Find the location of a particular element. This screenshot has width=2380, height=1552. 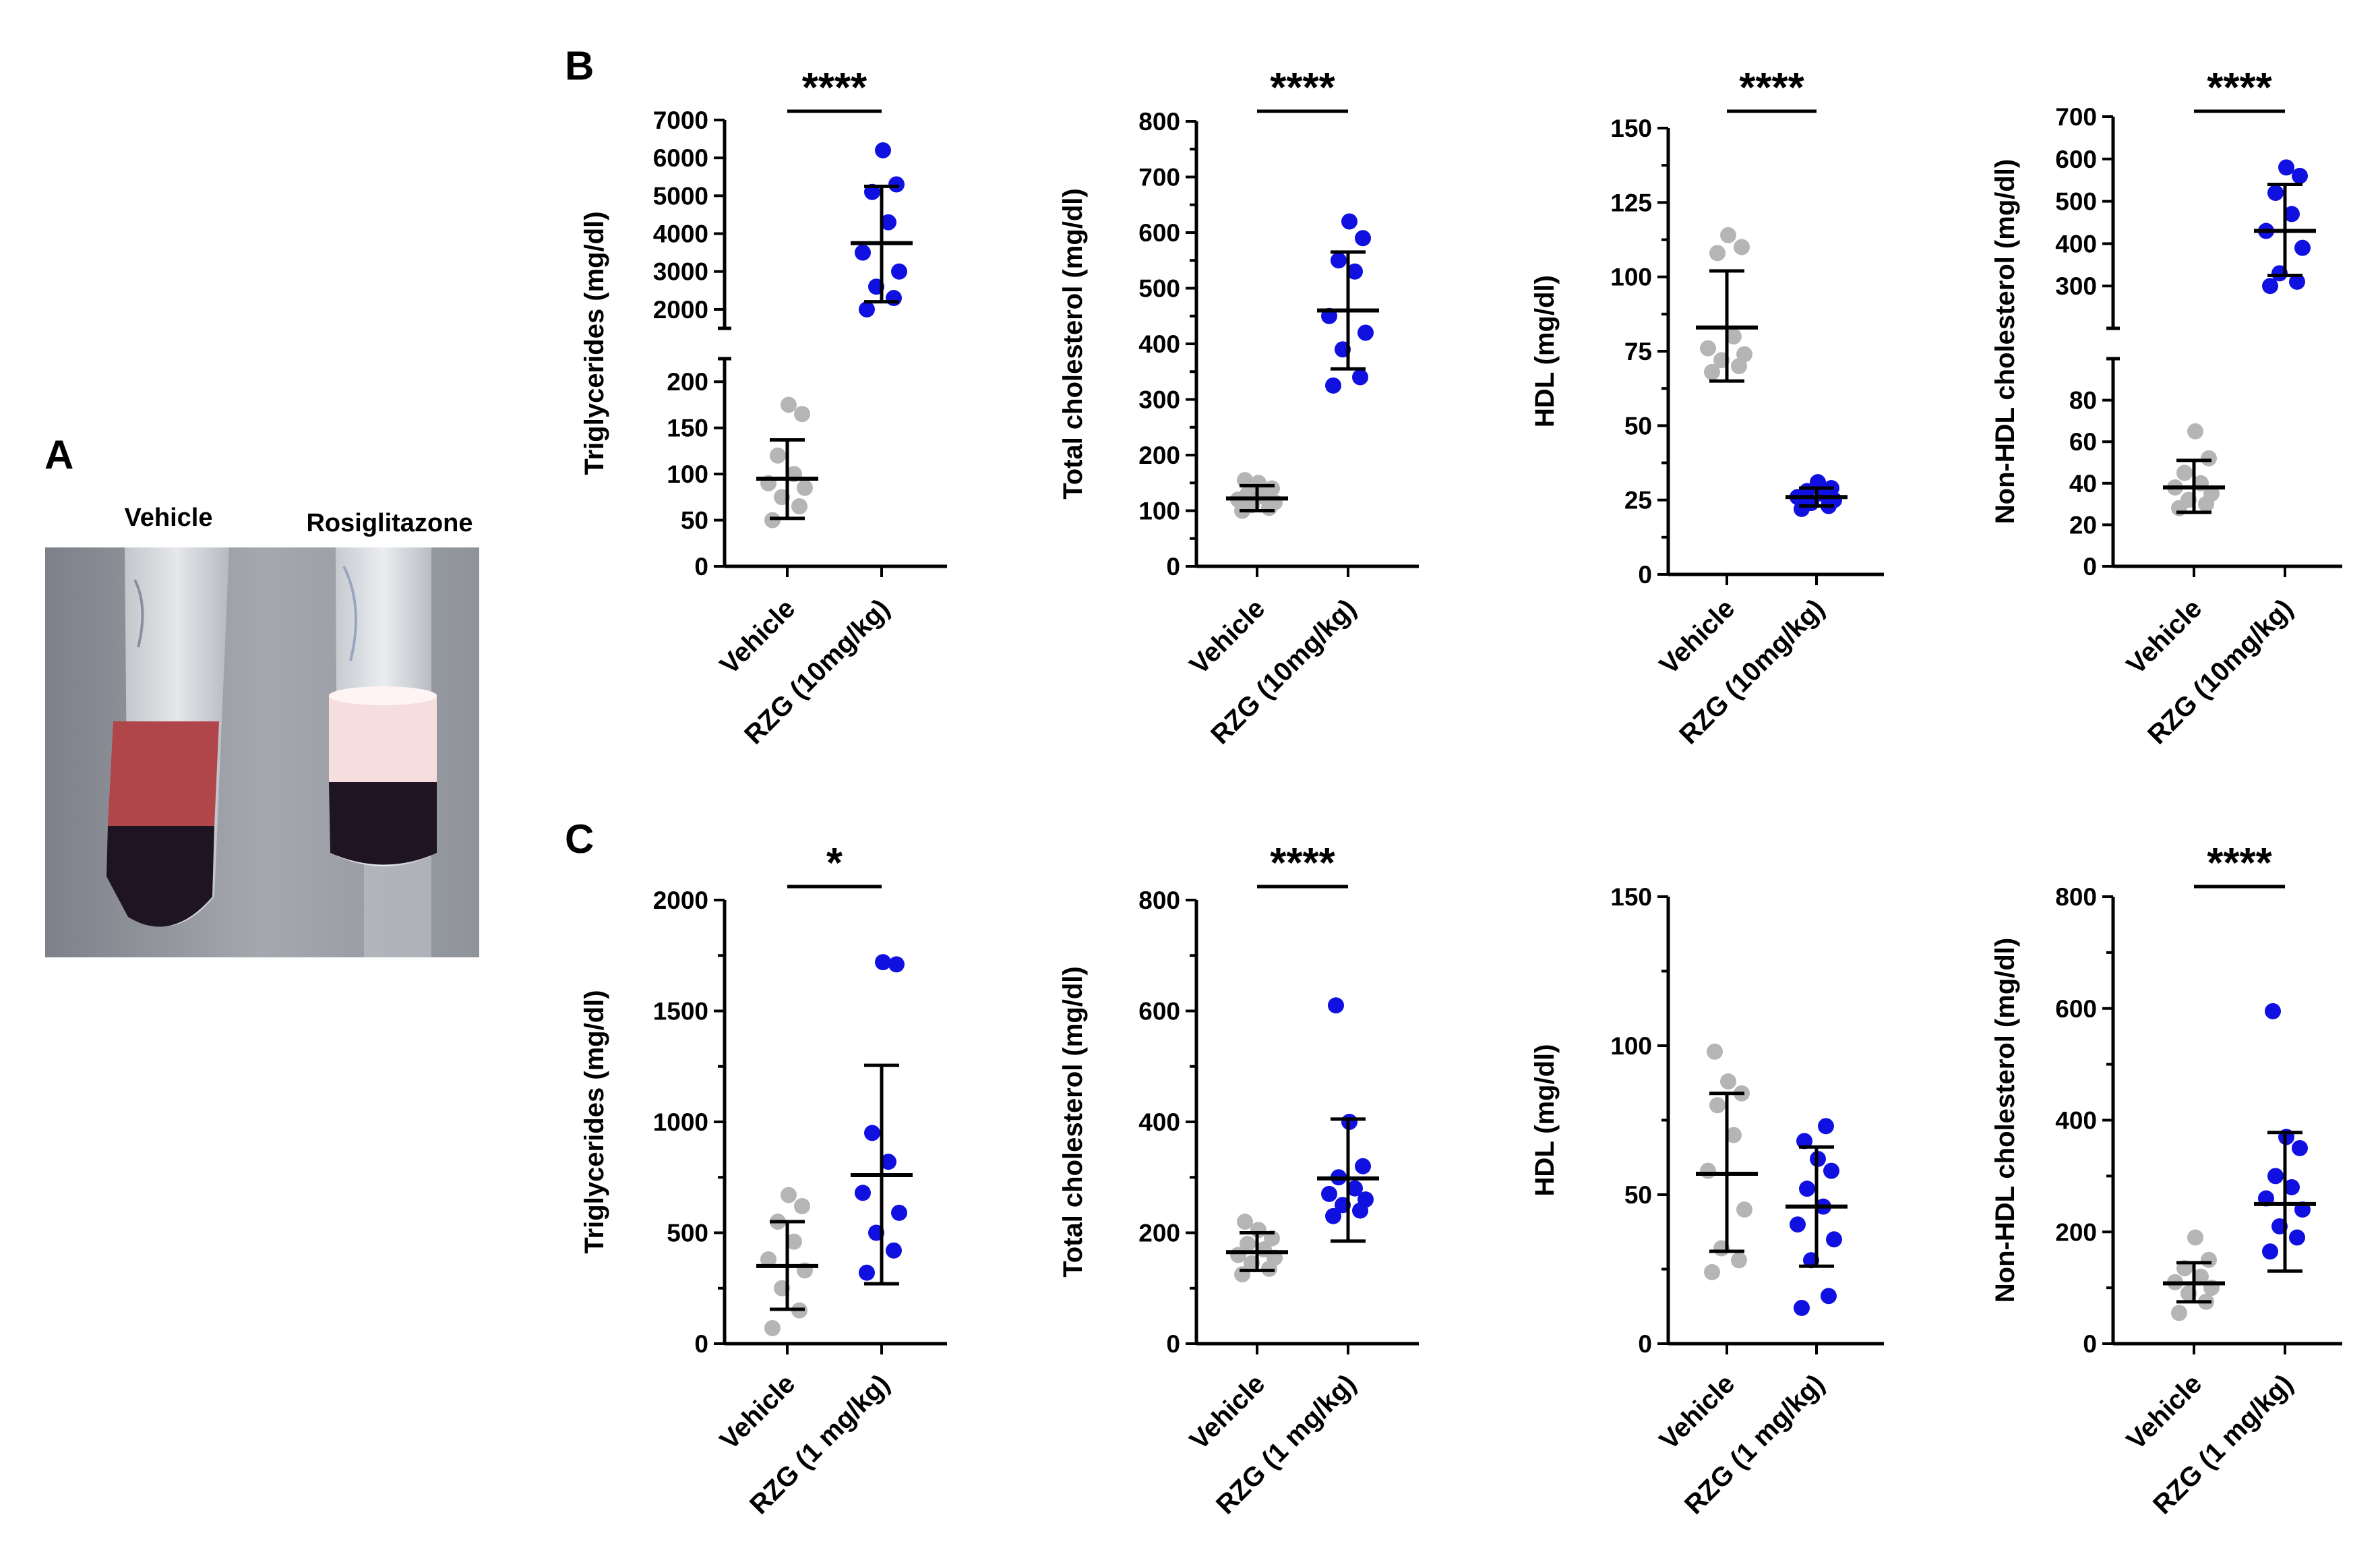

y-tick-label: 25 is located at coordinates (1638, 500).